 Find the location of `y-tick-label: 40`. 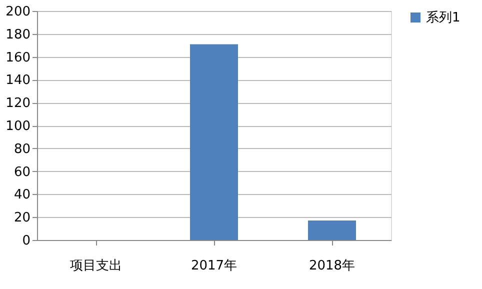

y-tick-label: 40 is located at coordinates (22, 195).